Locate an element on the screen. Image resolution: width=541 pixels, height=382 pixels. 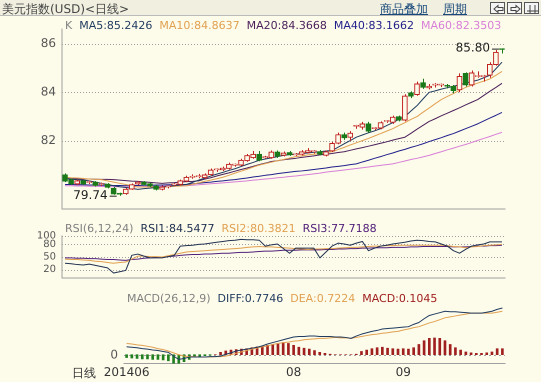
text: DIFF:0.7746 is located at coordinates (251, 298).